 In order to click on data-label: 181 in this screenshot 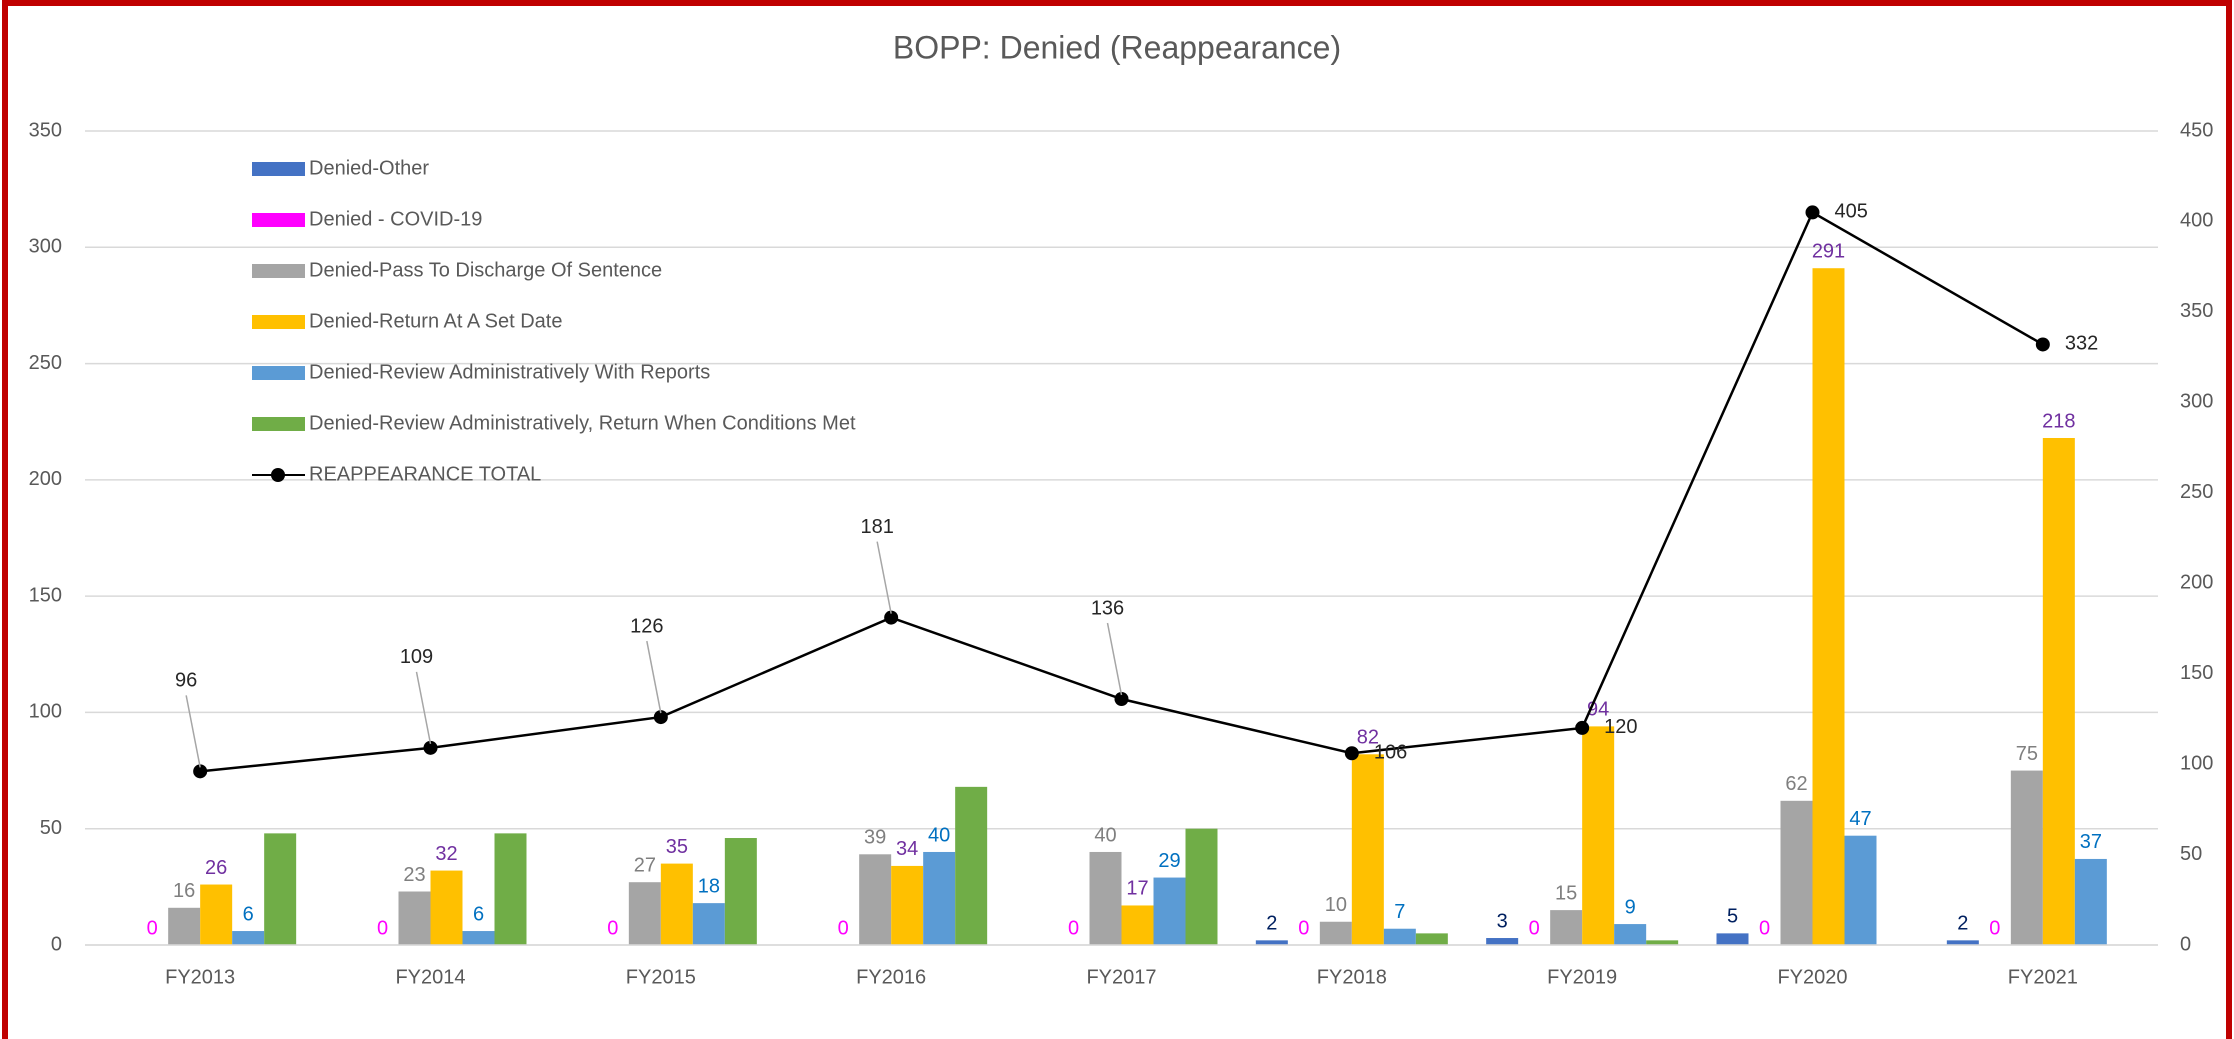, I will do `click(876, 527)`.